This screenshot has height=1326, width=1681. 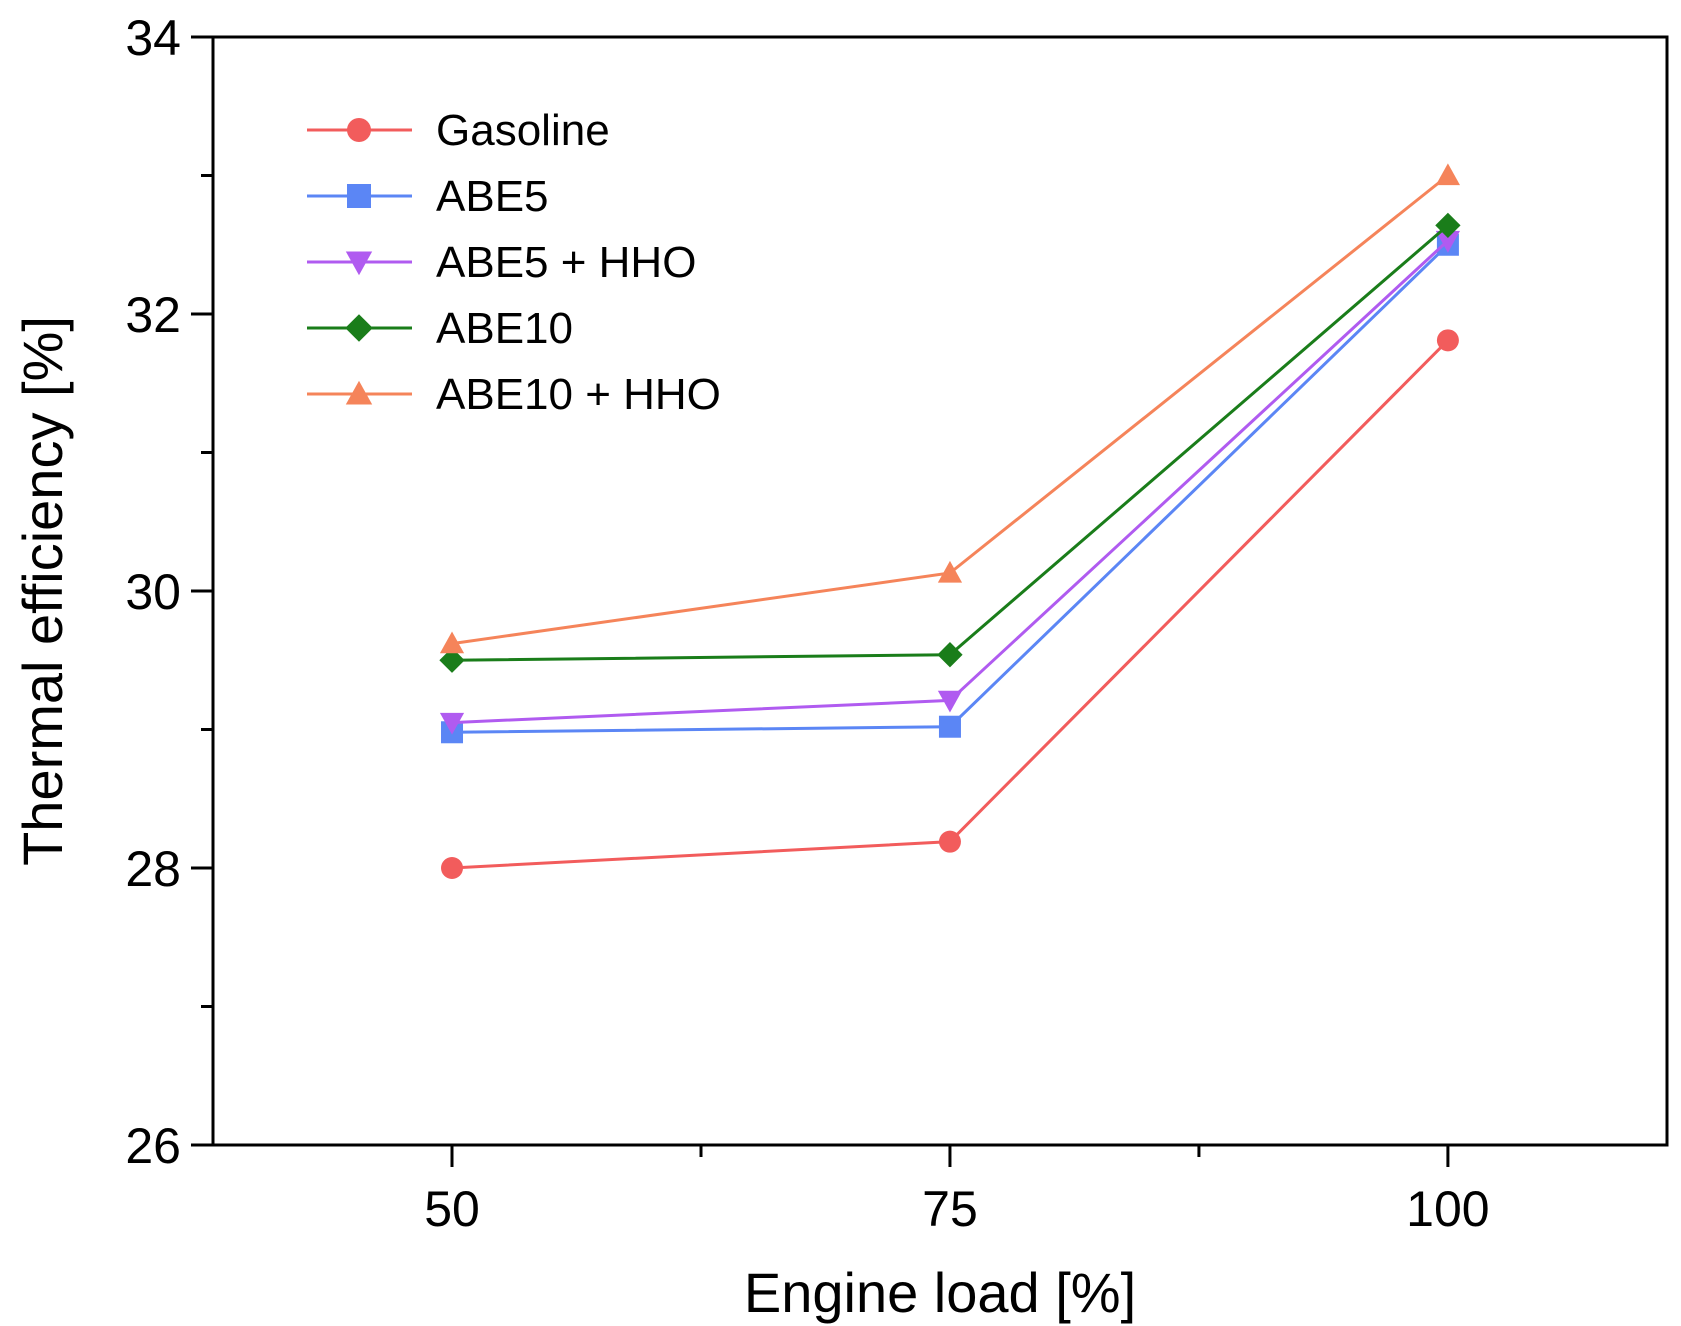 I want to click on x-tick-label: 100, so click(x=1447, y=1209).